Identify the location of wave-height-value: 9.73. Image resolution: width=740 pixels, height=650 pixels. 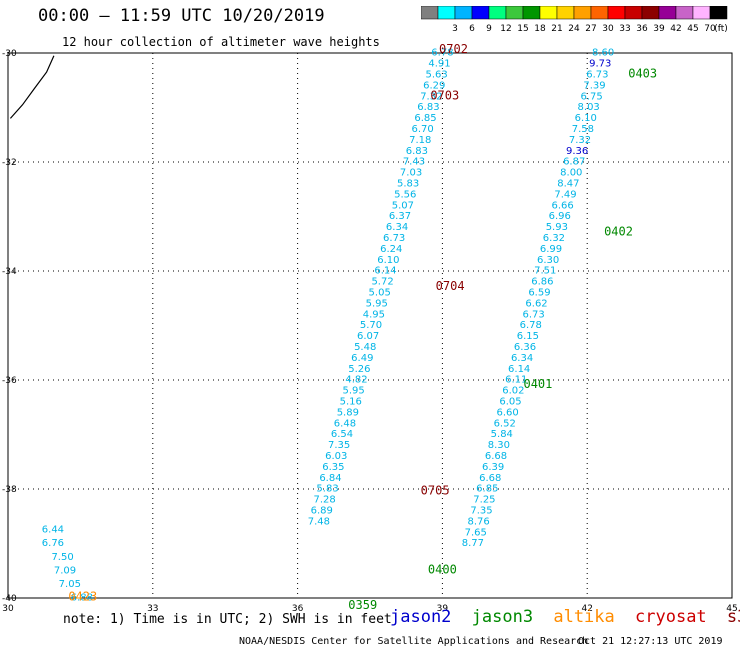
(600, 64).